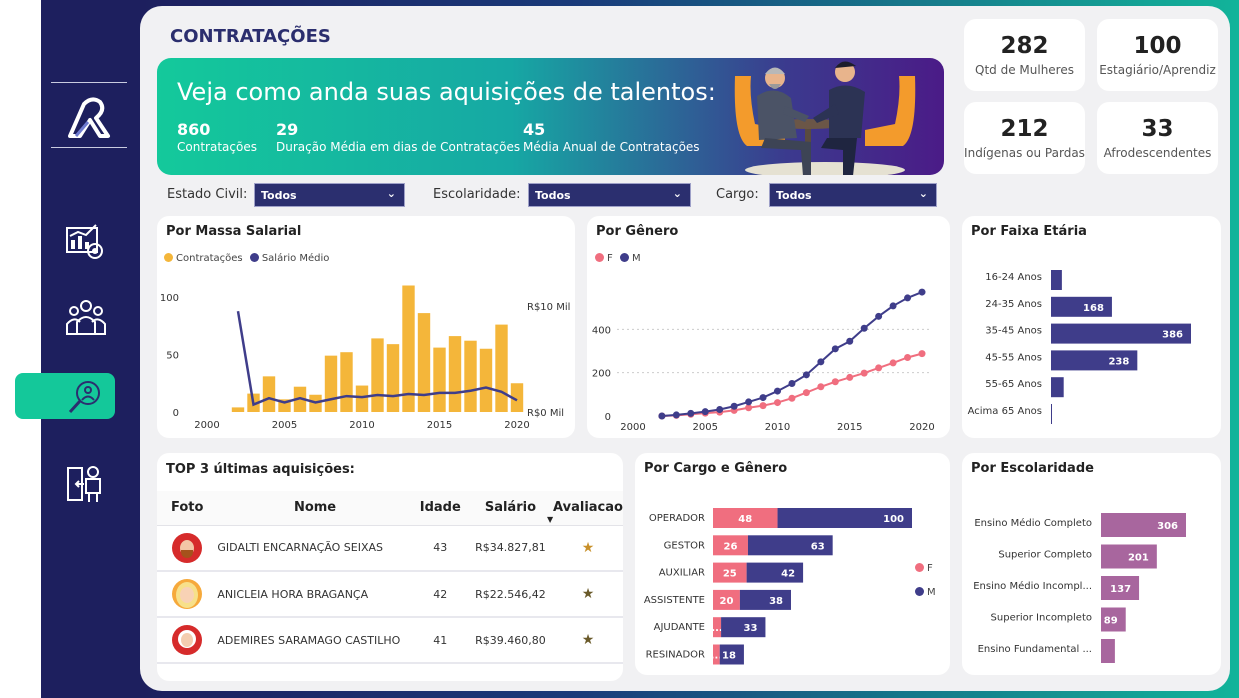 The height and width of the screenshot is (698, 1239). What do you see at coordinates (1041, 618) in the screenshot?
I see `category-label: Superior Incompleto` at bounding box center [1041, 618].